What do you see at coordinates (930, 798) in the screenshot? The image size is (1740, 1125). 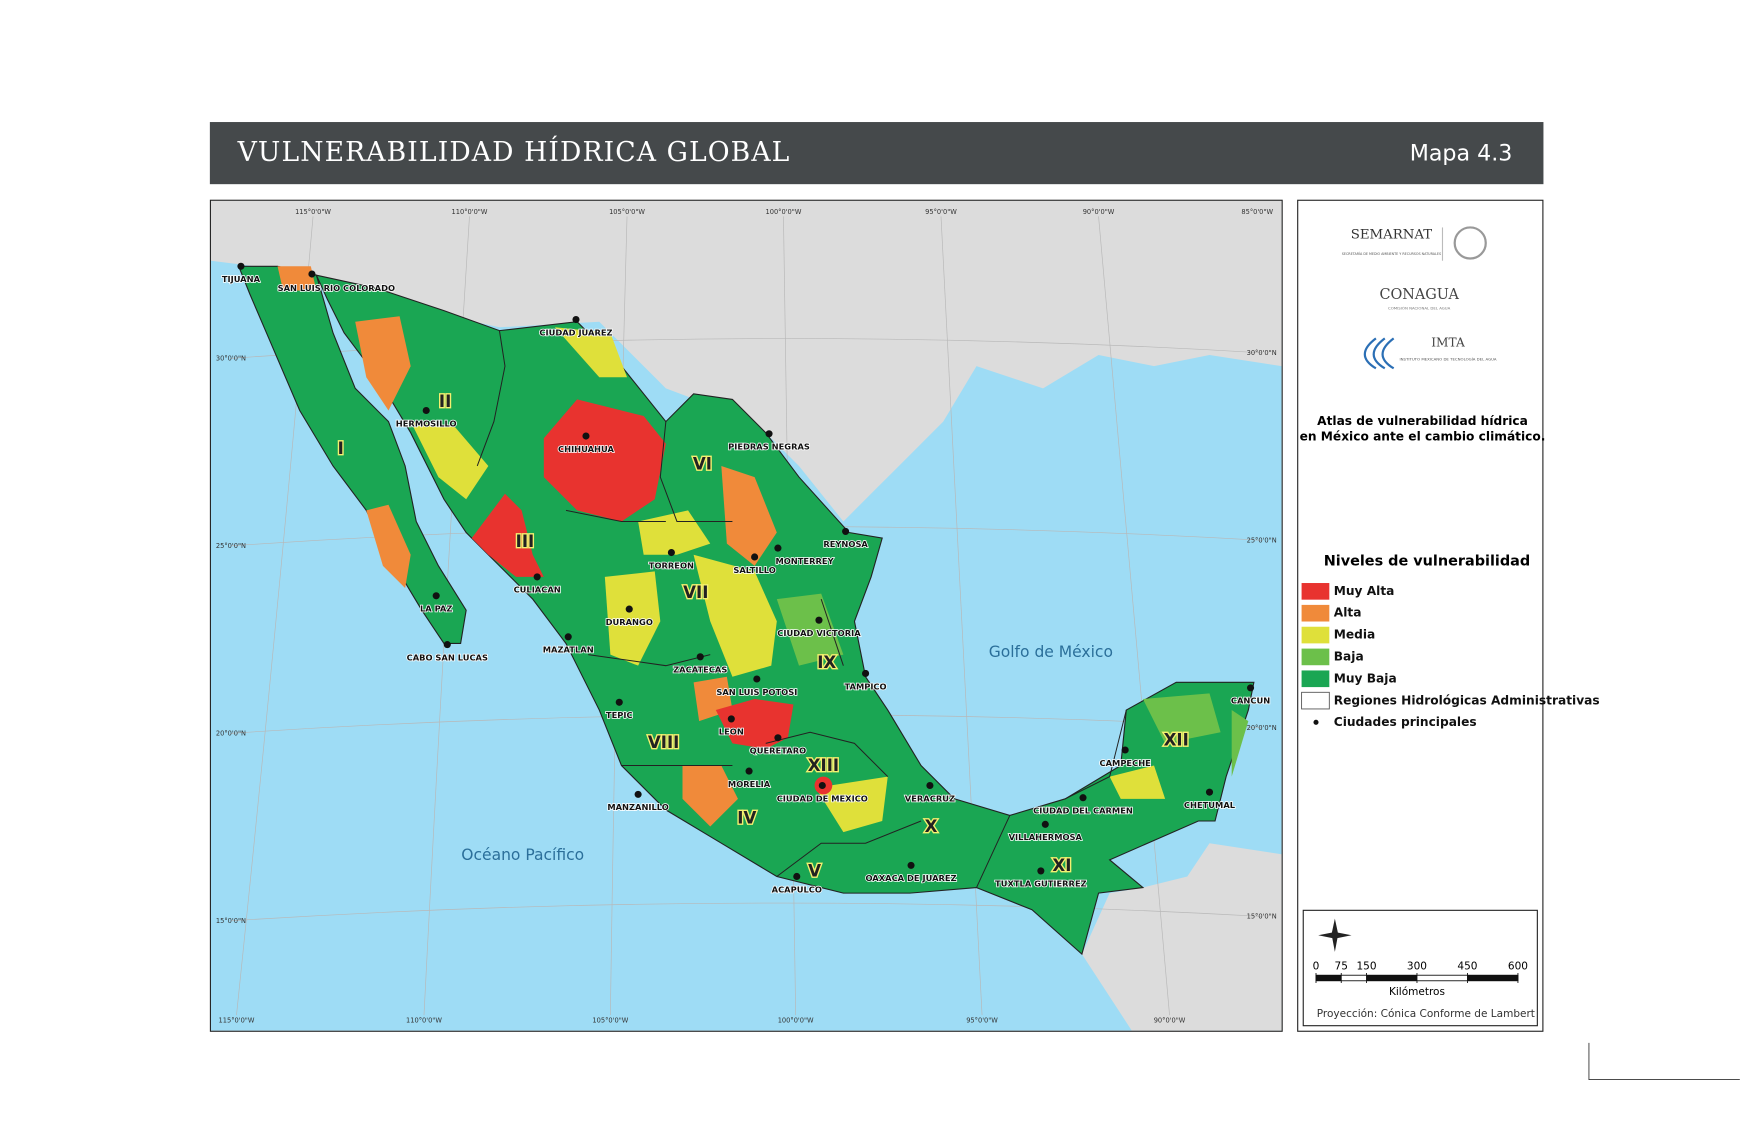 I see `city-label: VERACRUZ` at bounding box center [930, 798].